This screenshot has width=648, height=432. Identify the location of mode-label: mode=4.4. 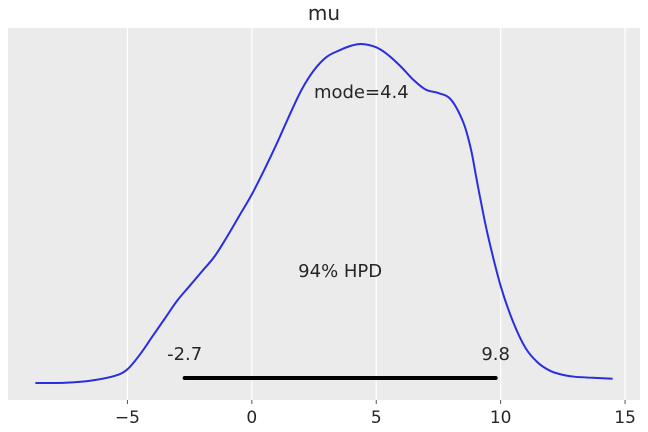
(361, 92).